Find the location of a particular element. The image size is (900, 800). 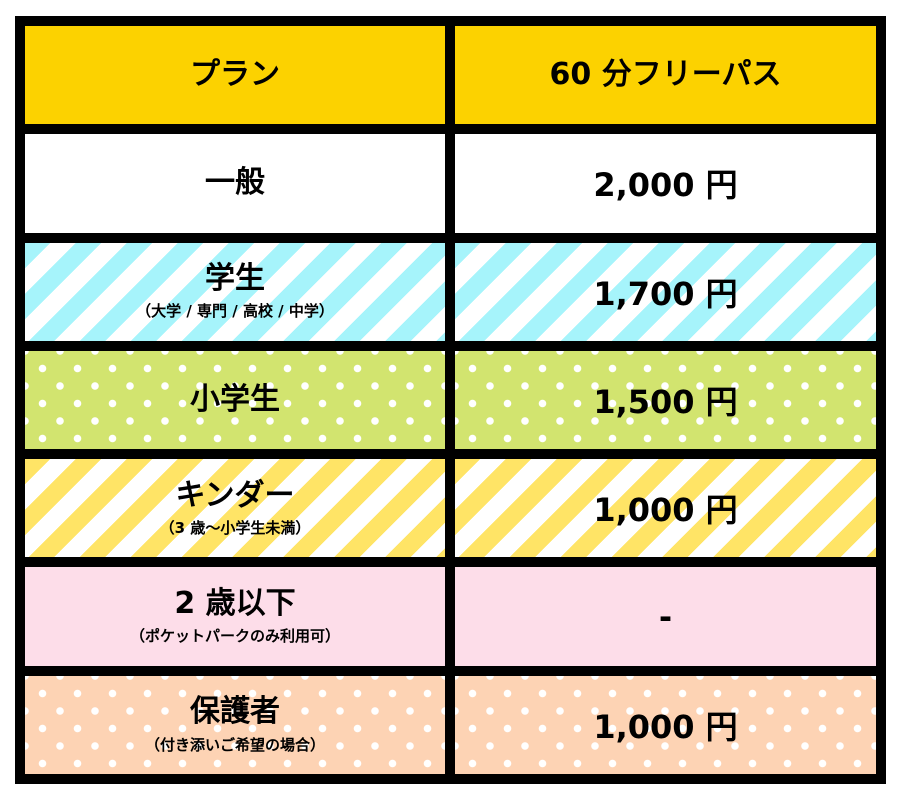

plan-note: （大学 / 専門 / 高校 / 中学） is located at coordinates (235, 311).